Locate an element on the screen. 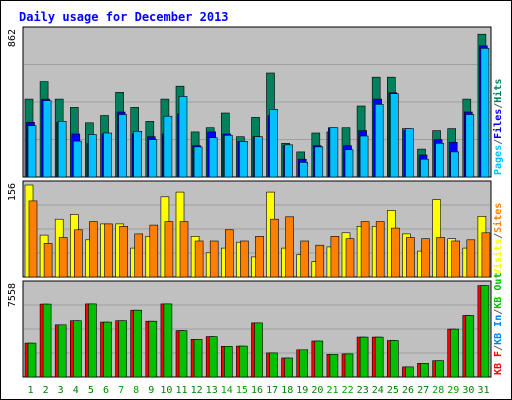 This screenshot has height=400, width=512. legend-item-pages-files-hits-1: / is located at coordinates (498, 142).